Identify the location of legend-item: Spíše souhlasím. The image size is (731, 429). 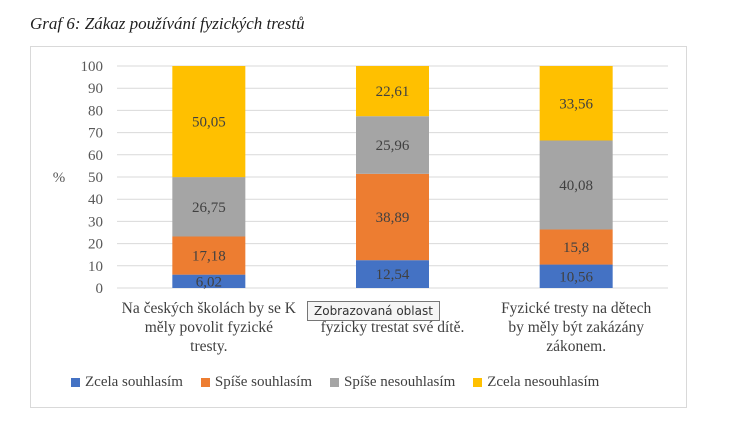
(256, 382).